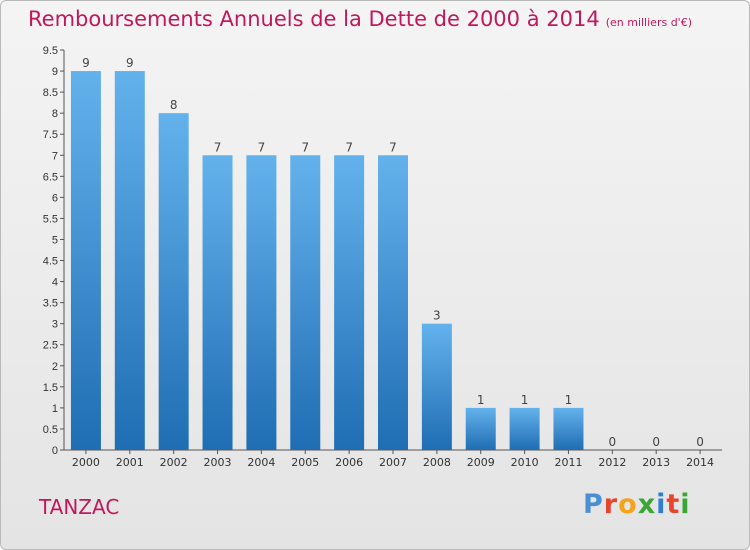 This screenshot has width=750, height=550. Describe the element at coordinates (55, 72) in the screenshot. I see `y-tick-label: 9` at that location.